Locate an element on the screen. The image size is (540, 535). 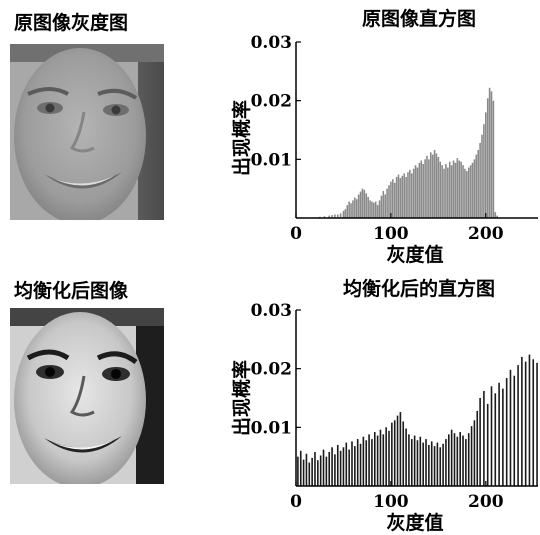
original-histogram-y-tick-label: 0.03 is located at coordinates (271, 43).